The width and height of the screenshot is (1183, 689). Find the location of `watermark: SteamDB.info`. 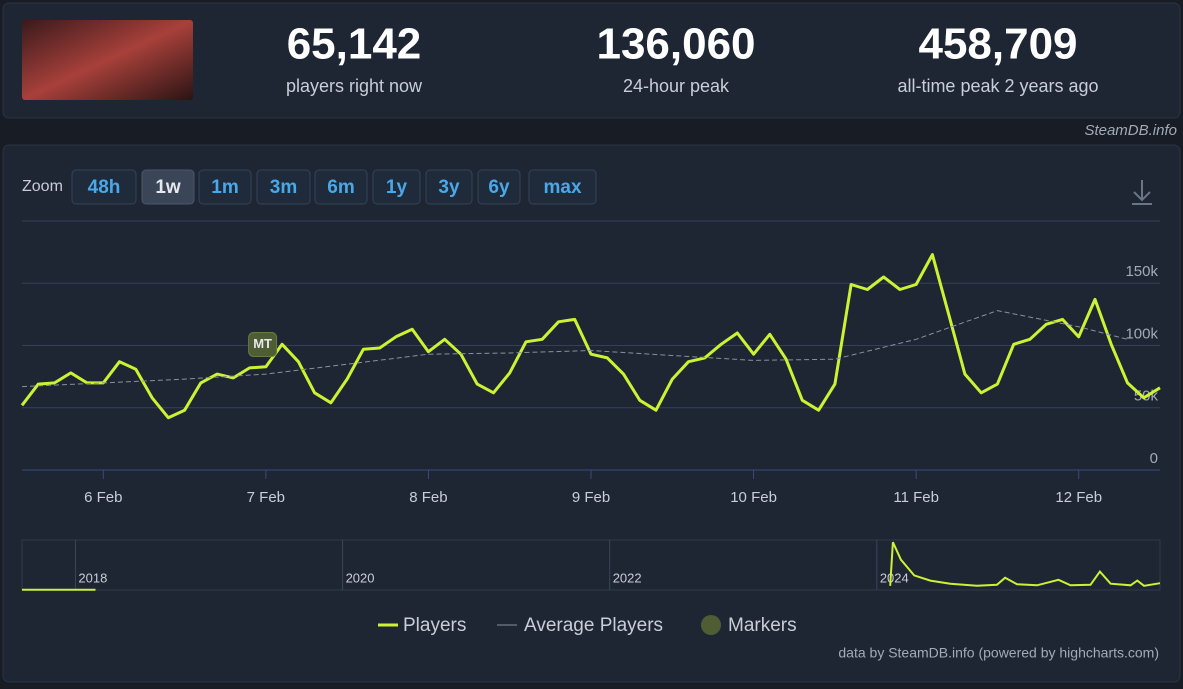

watermark: SteamDB.info is located at coordinates (1130, 130).